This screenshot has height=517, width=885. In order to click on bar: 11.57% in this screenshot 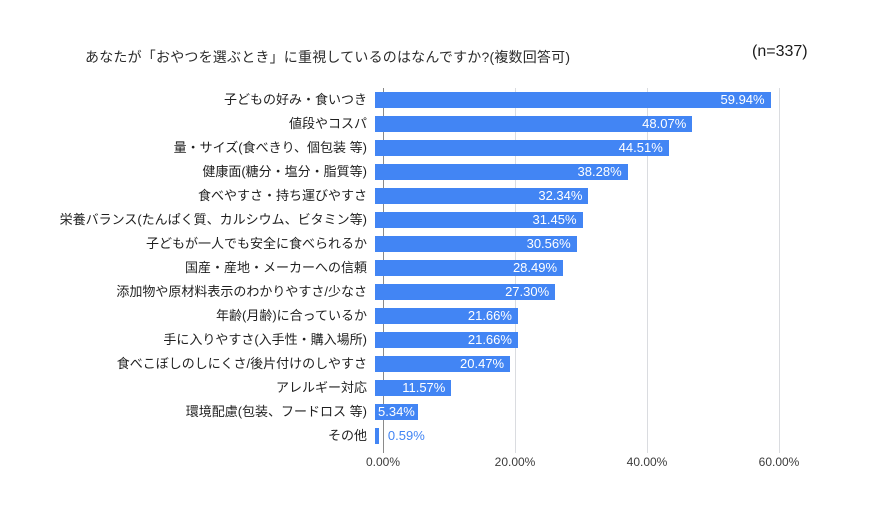, I will do `click(413, 388)`.